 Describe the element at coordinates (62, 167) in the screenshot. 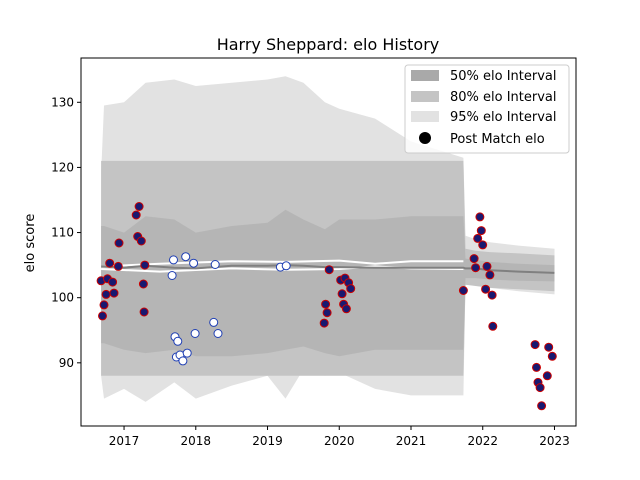

I see `y-tick-label-120: 120` at that location.